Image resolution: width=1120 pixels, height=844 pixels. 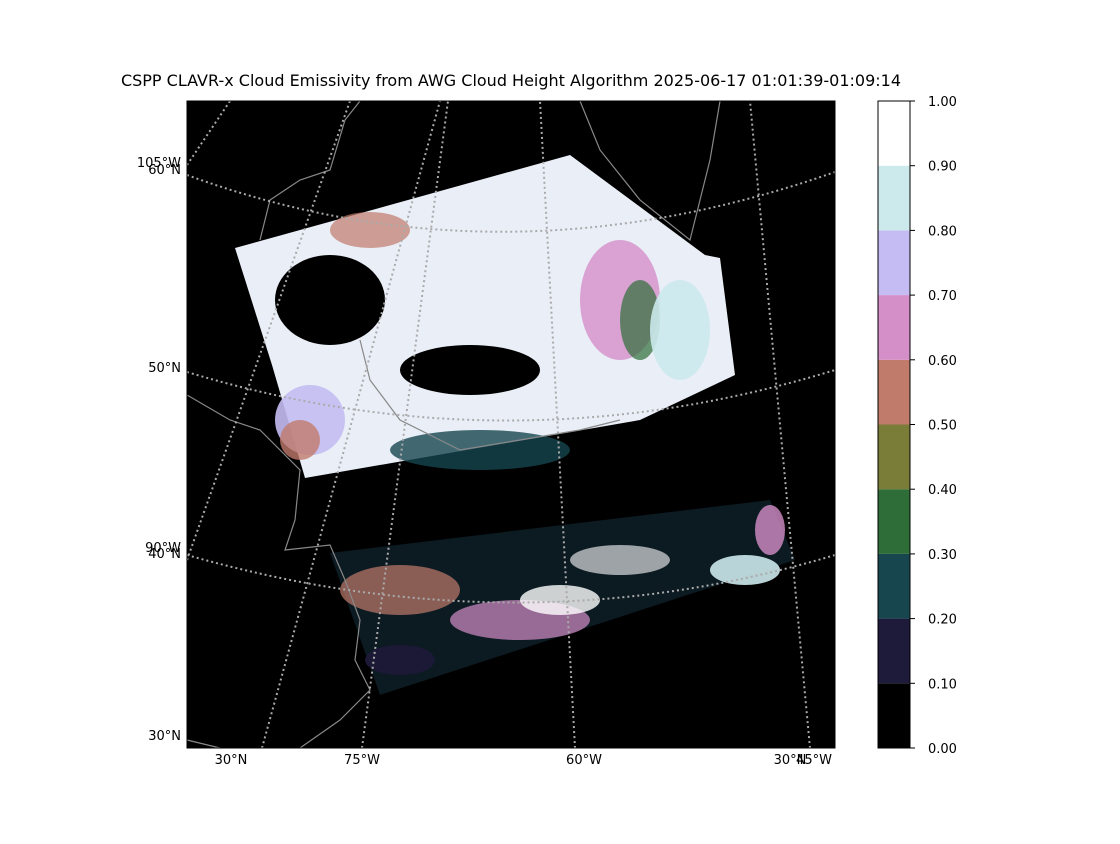 I want to click on colorbar-tick-label: 0.40, so click(x=942, y=490).